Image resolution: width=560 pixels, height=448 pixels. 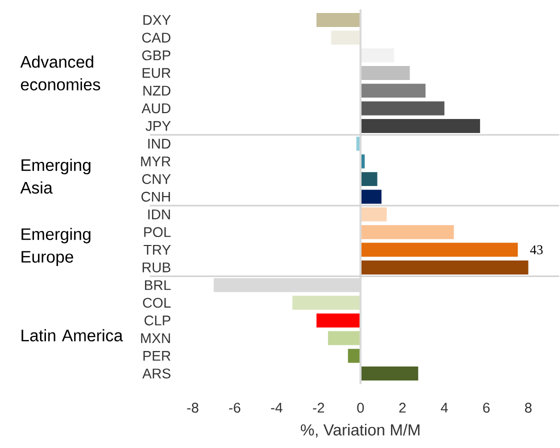 I want to click on y-tick-label: TRY, so click(x=157, y=249).